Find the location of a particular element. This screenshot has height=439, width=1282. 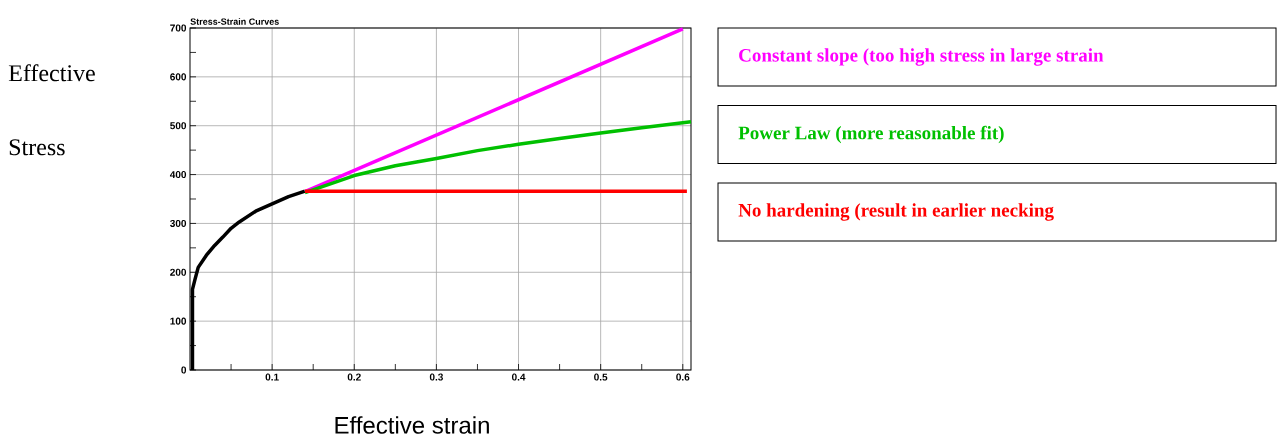

y-tick-label: 500 is located at coordinates (178, 126).